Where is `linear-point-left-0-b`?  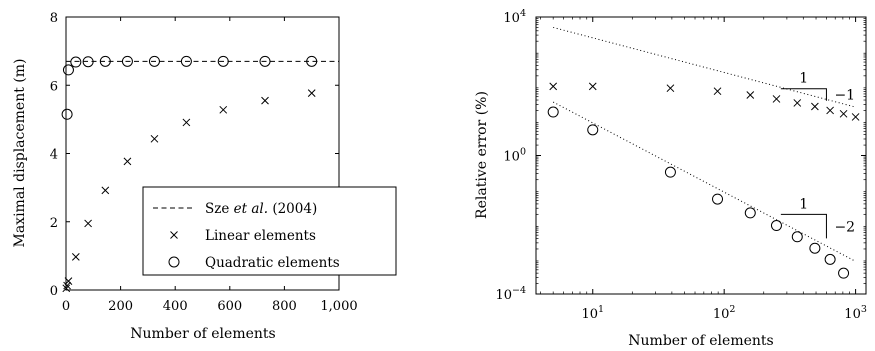 linear-point-left-0-b is located at coordinates (66, 288).